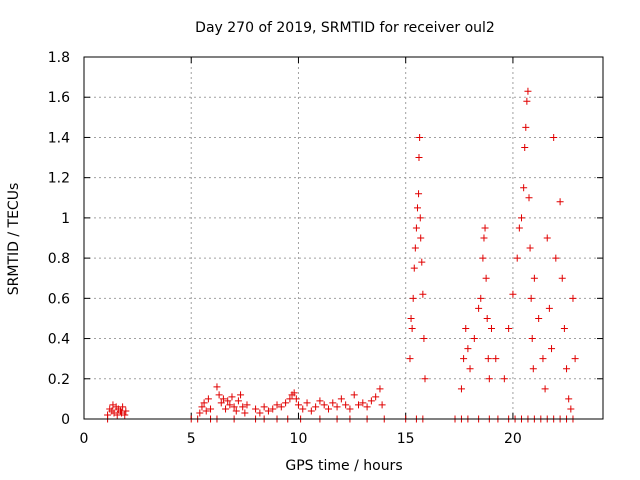 The width and height of the screenshot is (640, 480). Describe the element at coordinates (59, 380) in the screenshot. I see `y-tick-label: 0.2` at that location.